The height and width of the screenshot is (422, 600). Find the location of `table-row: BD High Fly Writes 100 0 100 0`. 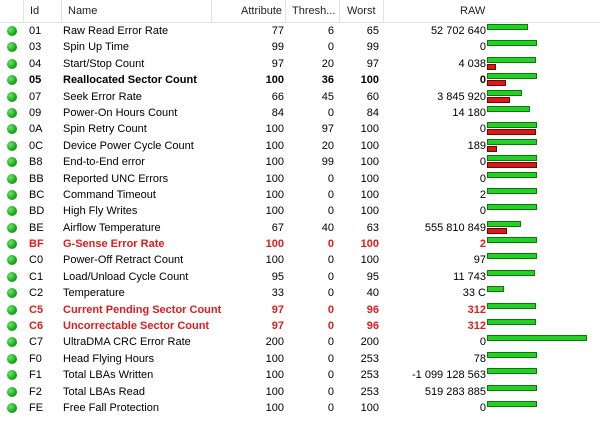

table-row: BD High Fly Writes 100 0 100 0 is located at coordinates (300, 211).